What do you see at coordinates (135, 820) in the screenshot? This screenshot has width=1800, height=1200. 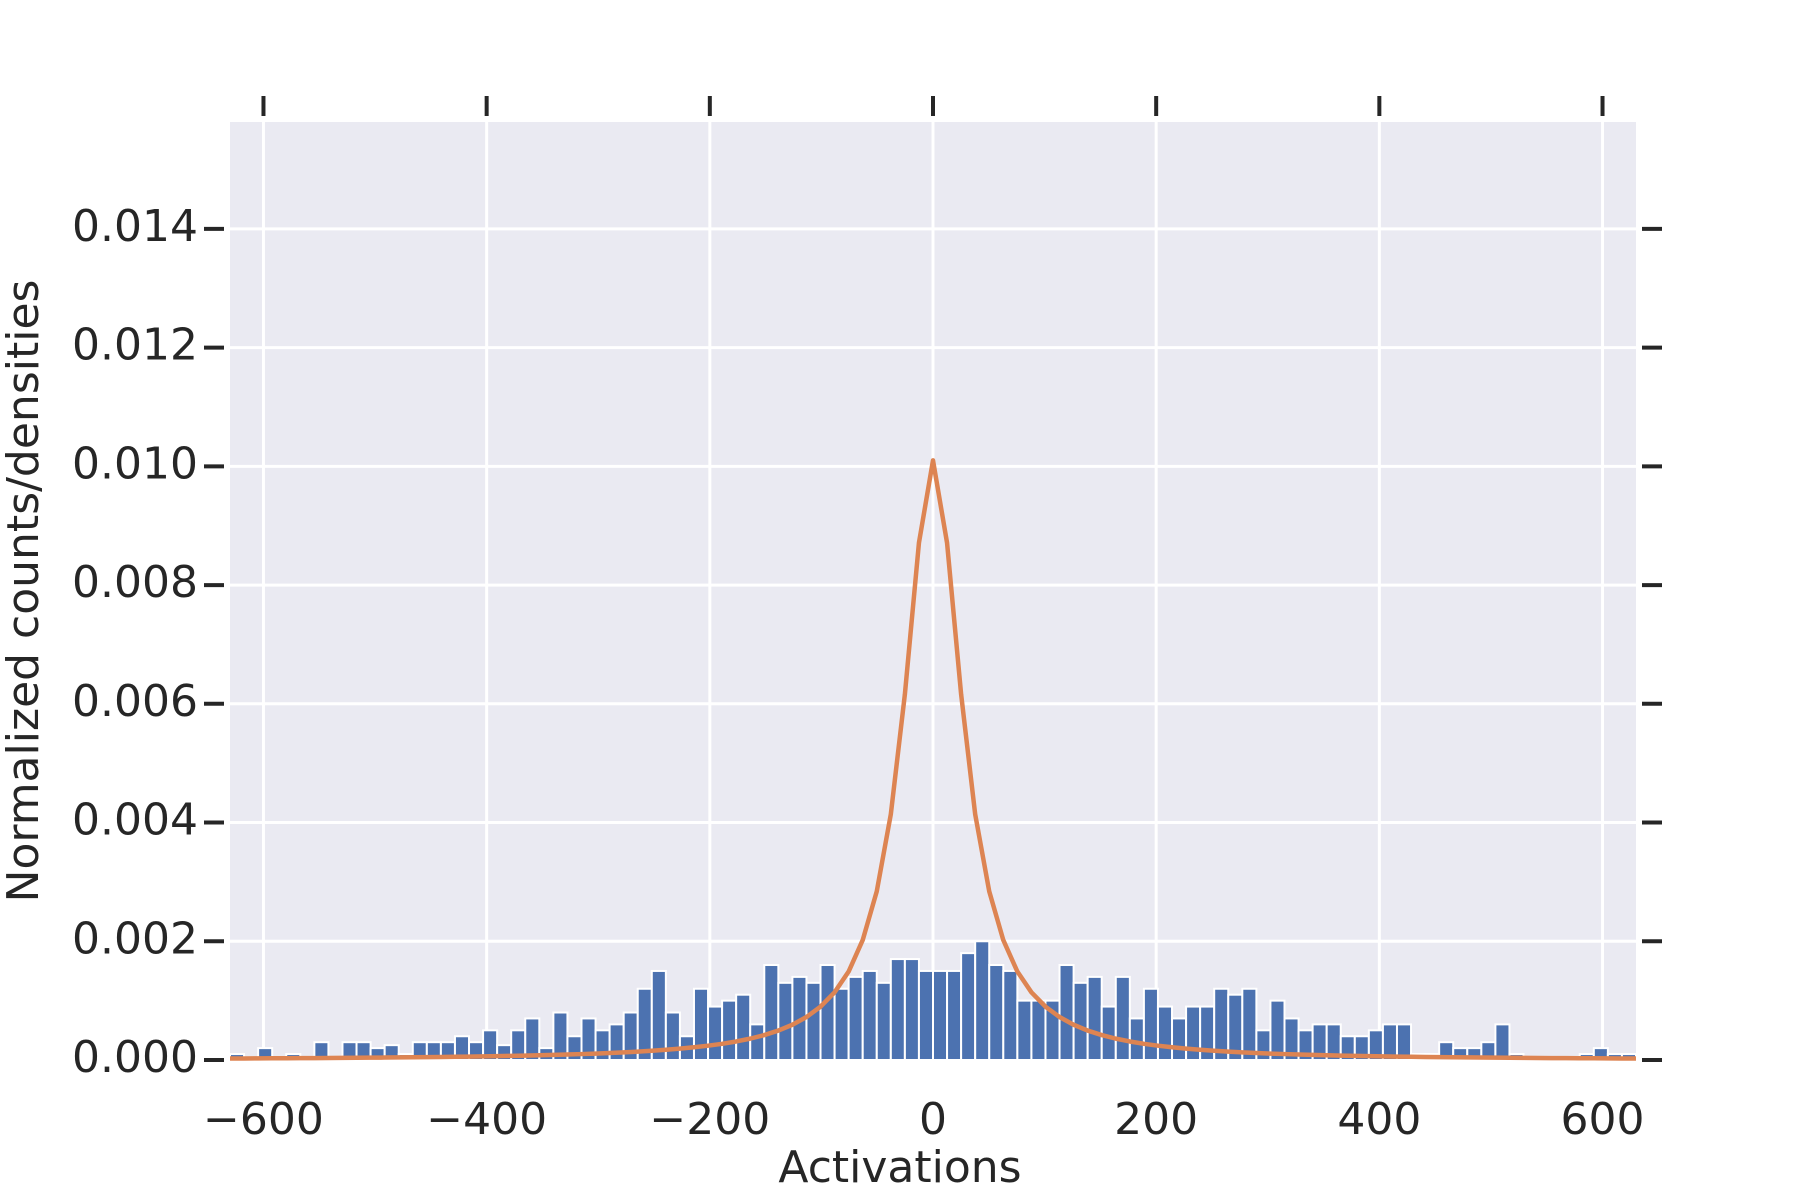 I see `y-tick-label: 0.004` at bounding box center [135, 820].